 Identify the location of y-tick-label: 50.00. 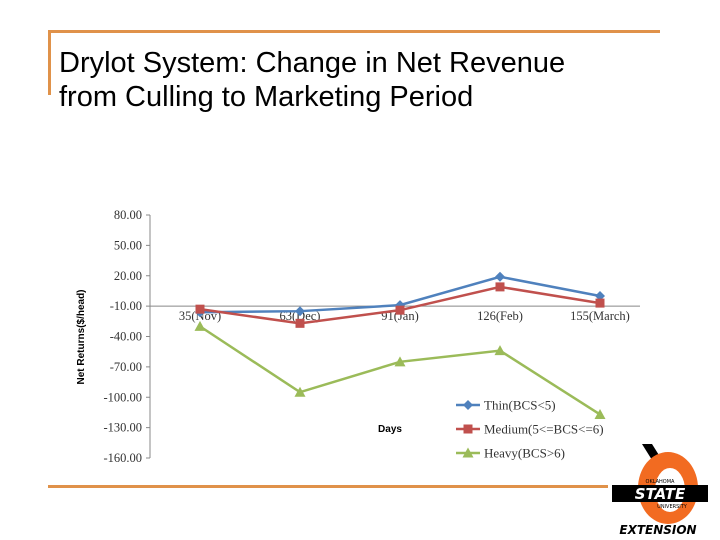
(128, 245).